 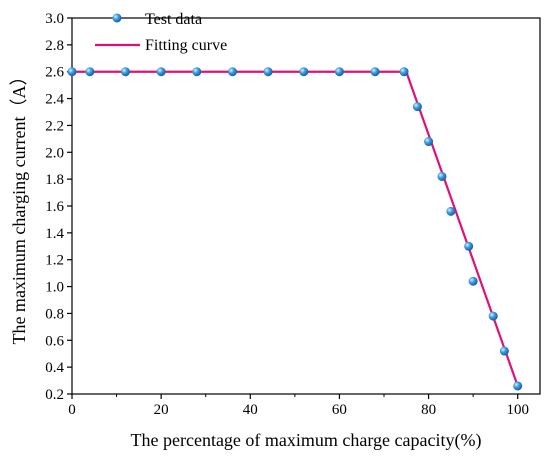 What do you see at coordinates (54, 73) in the screenshot?
I see `y-tick-label: 2.6` at bounding box center [54, 73].